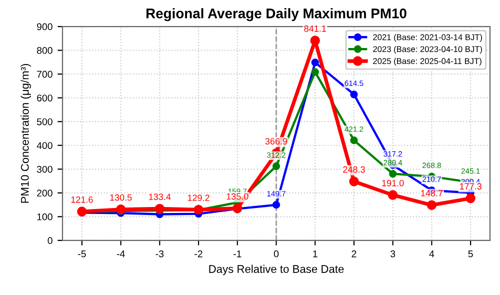 The width and height of the screenshot is (500, 295). What do you see at coordinates (160, 197) in the screenshot?
I see `data-label: 133.4` at bounding box center [160, 197].